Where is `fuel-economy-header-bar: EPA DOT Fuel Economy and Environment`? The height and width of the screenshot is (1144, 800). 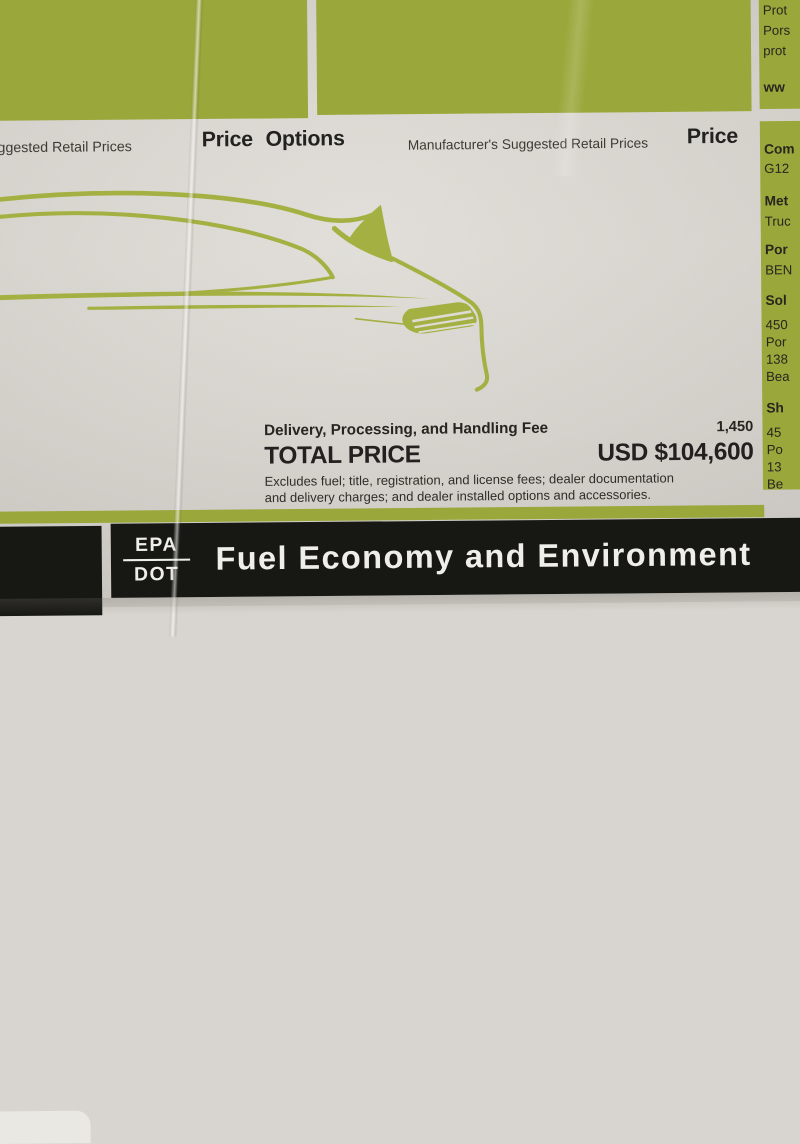
fuel-economy-header-bar: EPA DOT Fuel Economy and Environment is located at coordinates (455, 557).